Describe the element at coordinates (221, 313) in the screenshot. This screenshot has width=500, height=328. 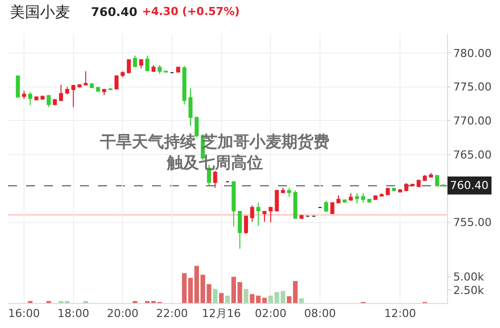
I see `x-tick-label: 12月16` at that location.